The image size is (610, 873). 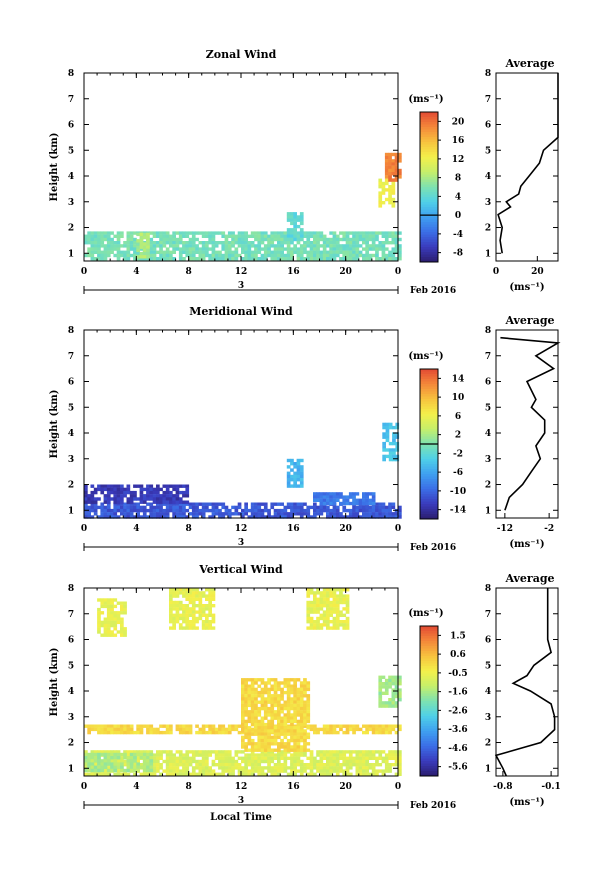 I want to click on x-tick-label: 20, so click(x=345, y=529).